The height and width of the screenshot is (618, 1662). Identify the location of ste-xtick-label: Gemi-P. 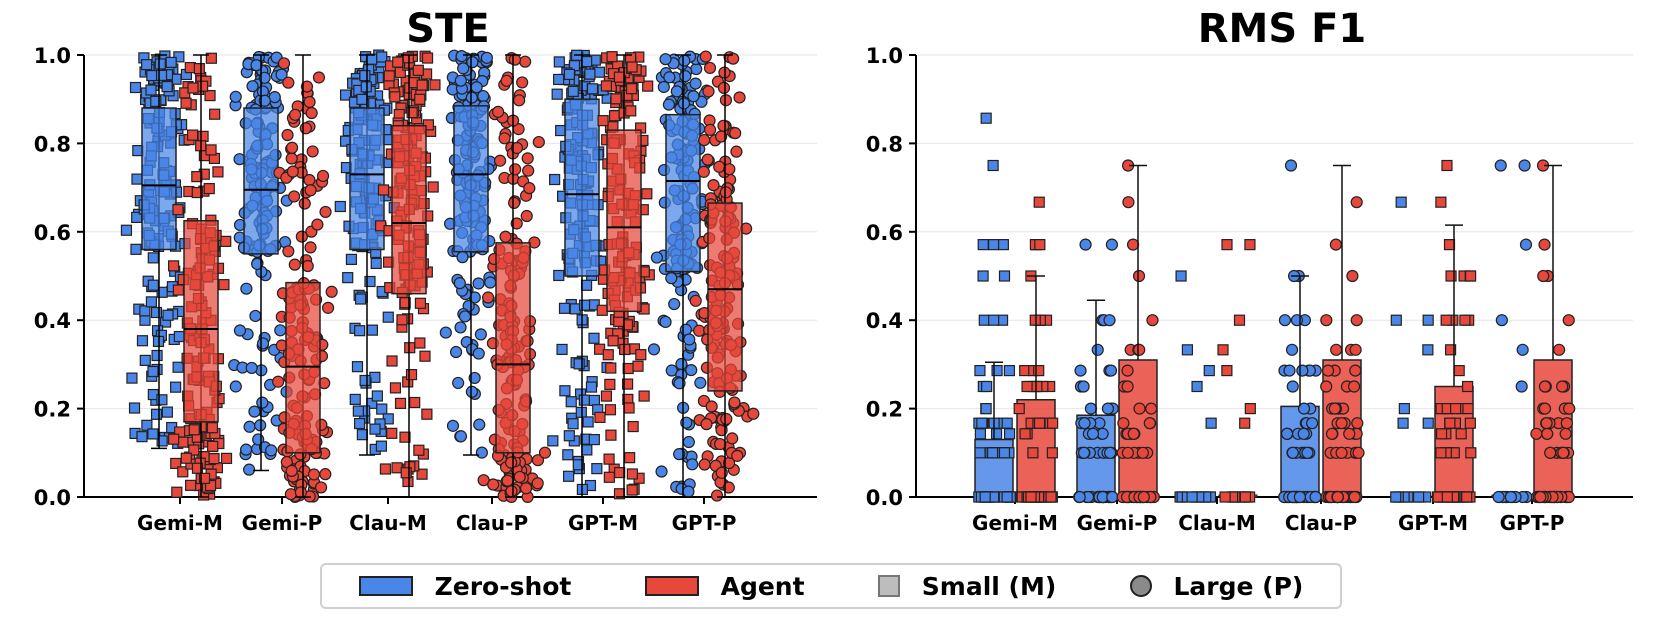
(282, 523).